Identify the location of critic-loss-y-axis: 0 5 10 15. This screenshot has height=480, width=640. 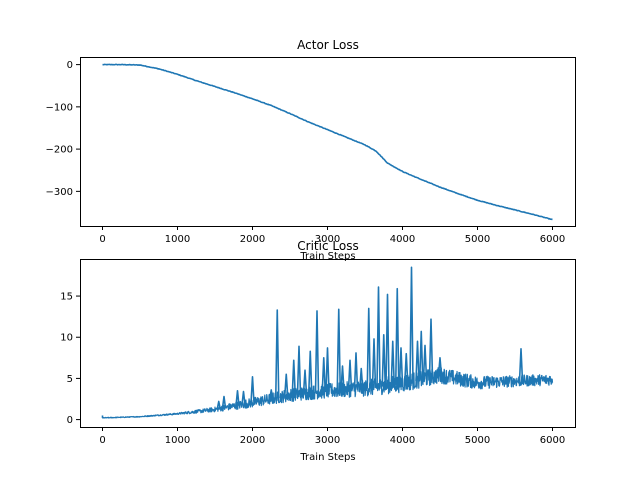
(70, 359).